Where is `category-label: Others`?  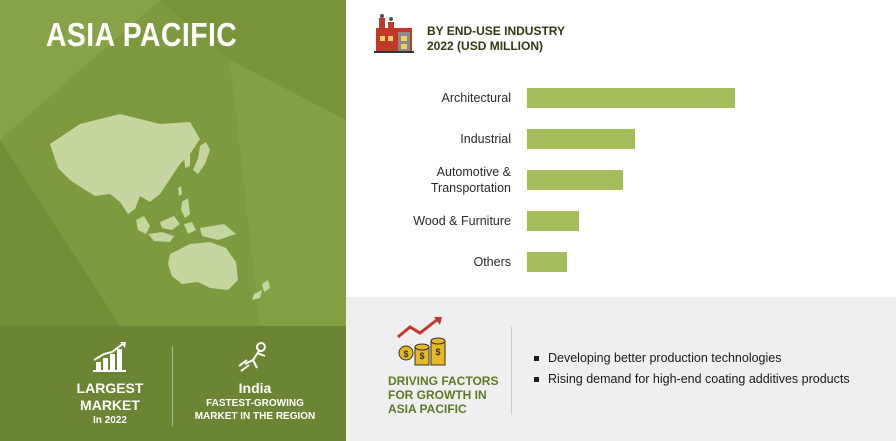 category-label: Others is located at coordinates (492, 262).